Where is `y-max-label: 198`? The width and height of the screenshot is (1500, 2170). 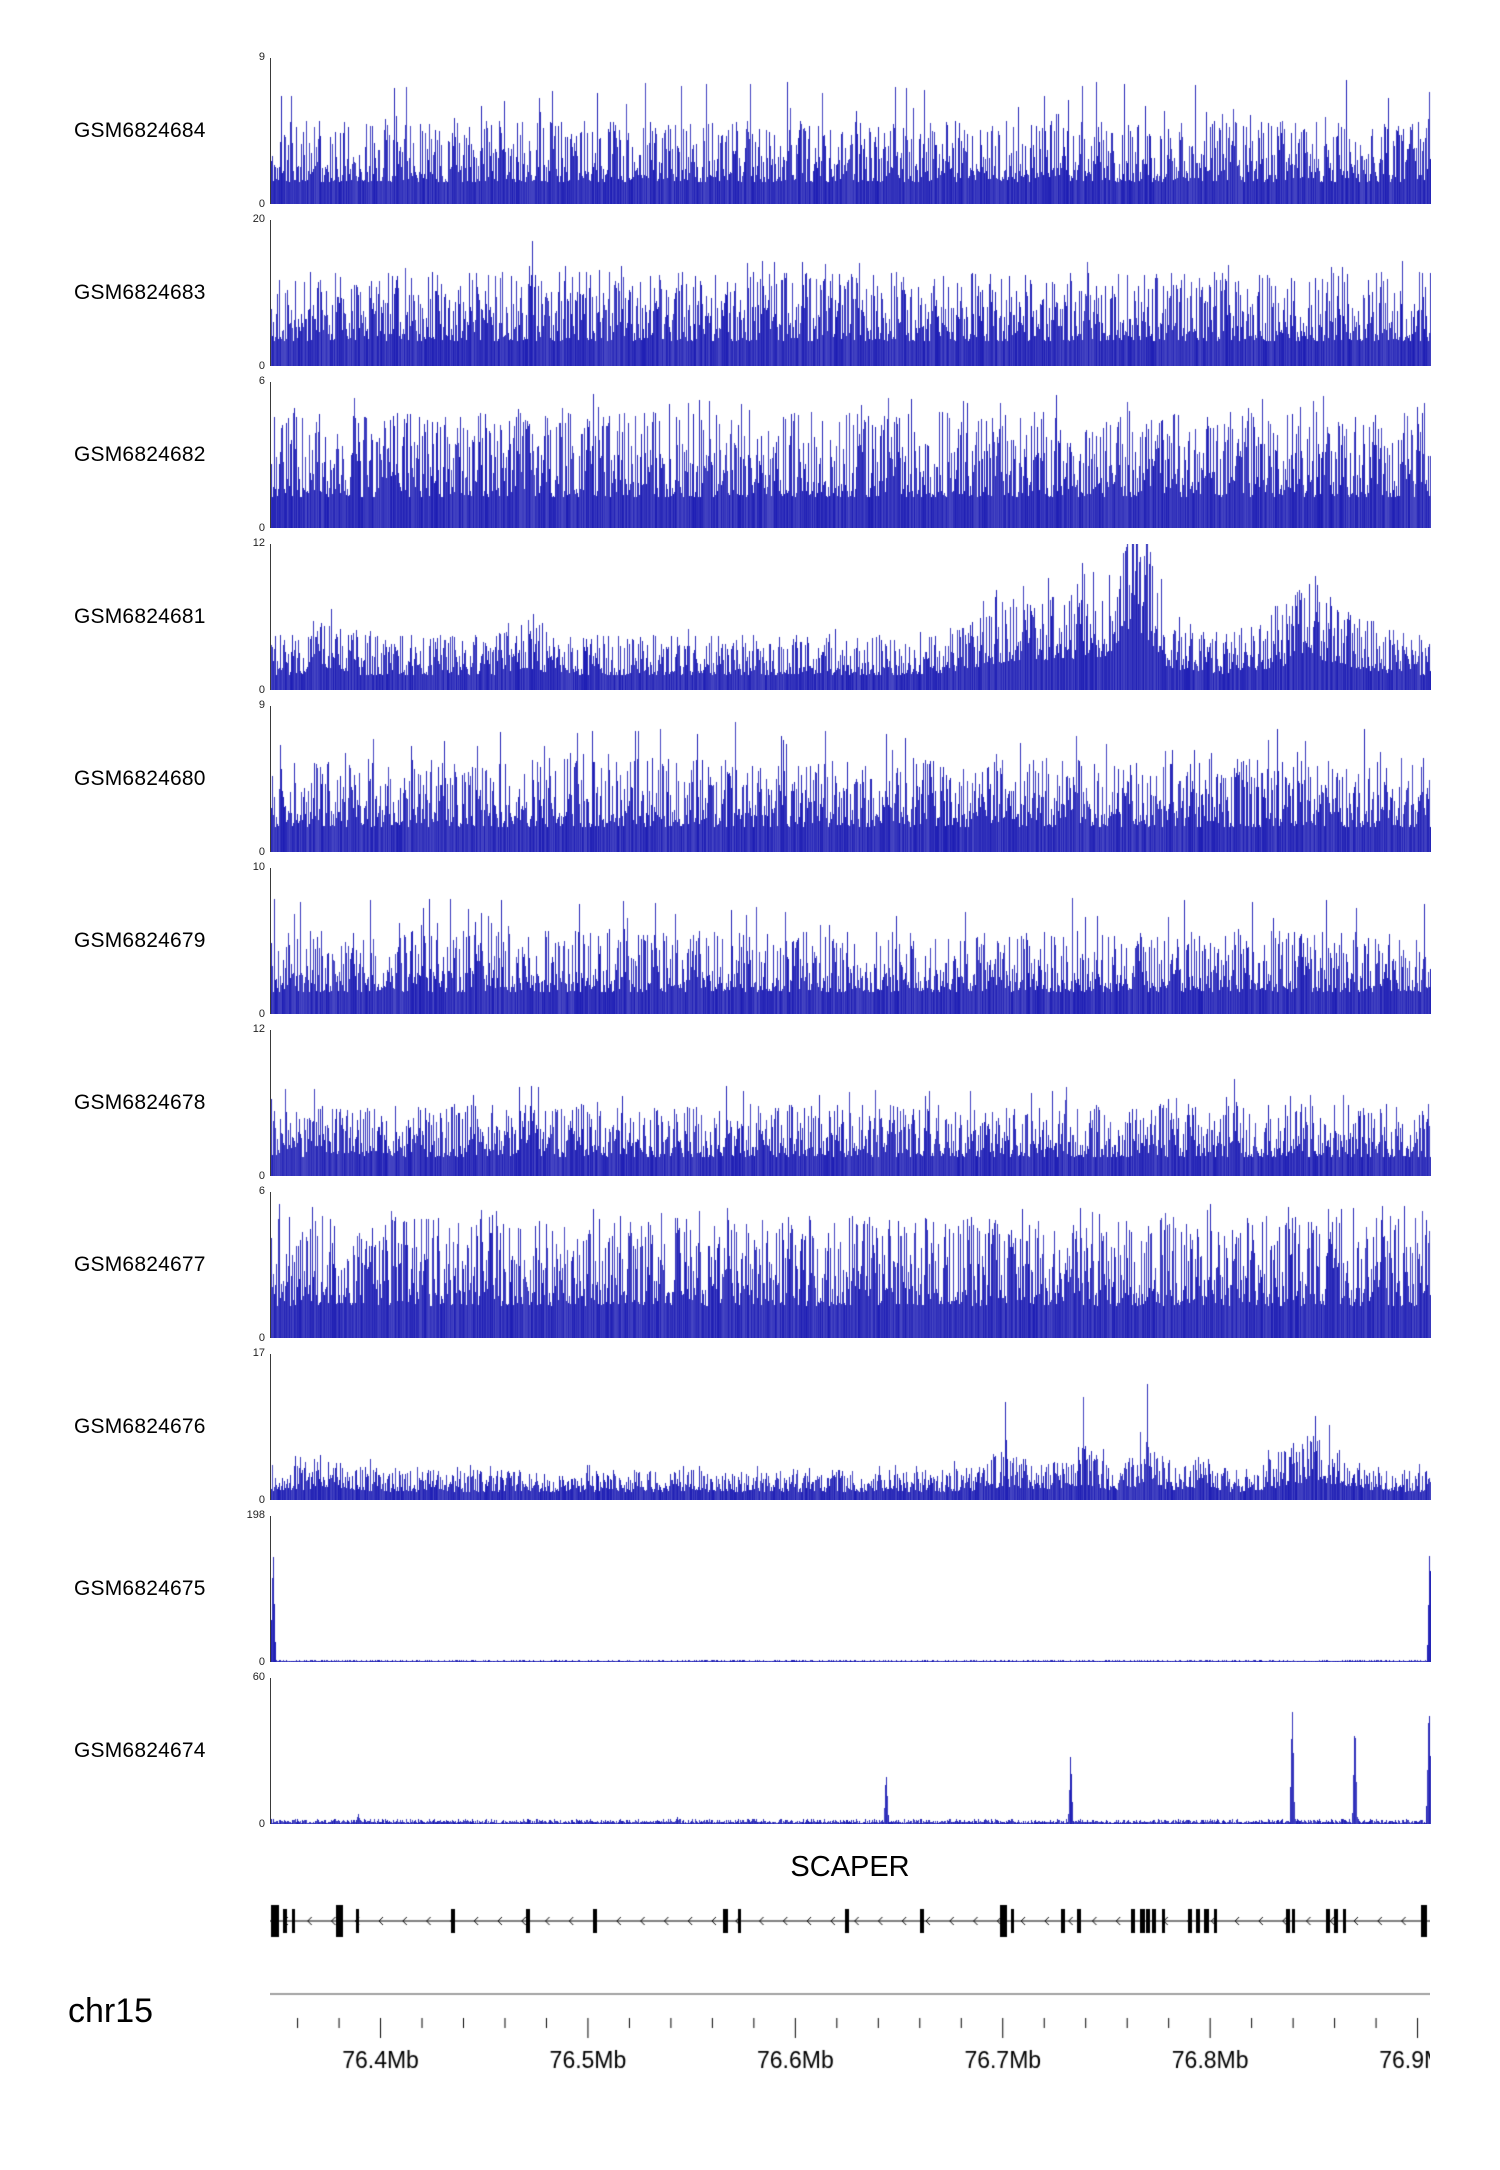 y-max-label: 198 is located at coordinates (255, 1515).